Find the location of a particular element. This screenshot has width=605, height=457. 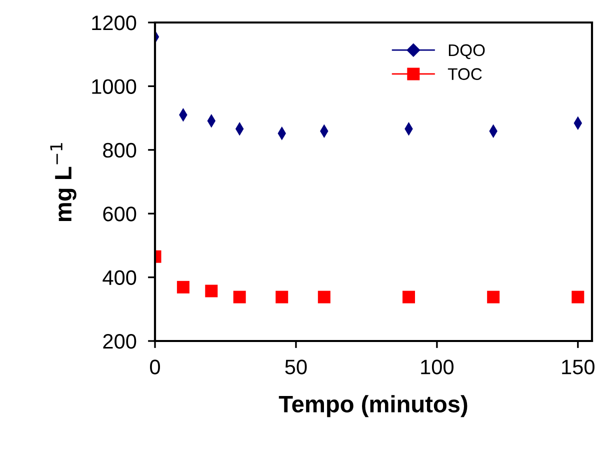

x-tick-label: 0 is located at coordinates (155, 367).